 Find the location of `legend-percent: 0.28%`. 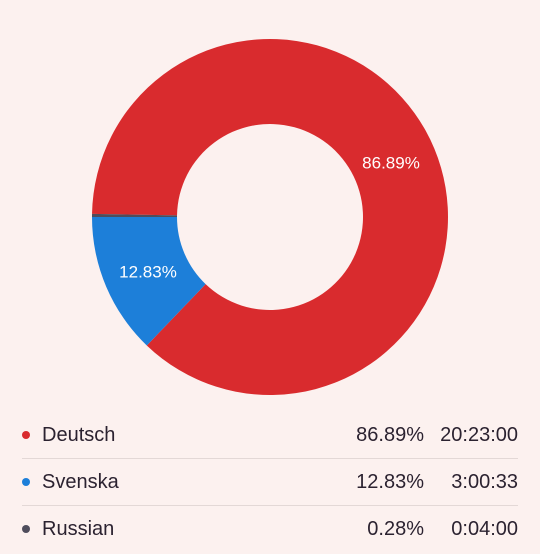

legend-percent: 0.28% is located at coordinates (395, 528).